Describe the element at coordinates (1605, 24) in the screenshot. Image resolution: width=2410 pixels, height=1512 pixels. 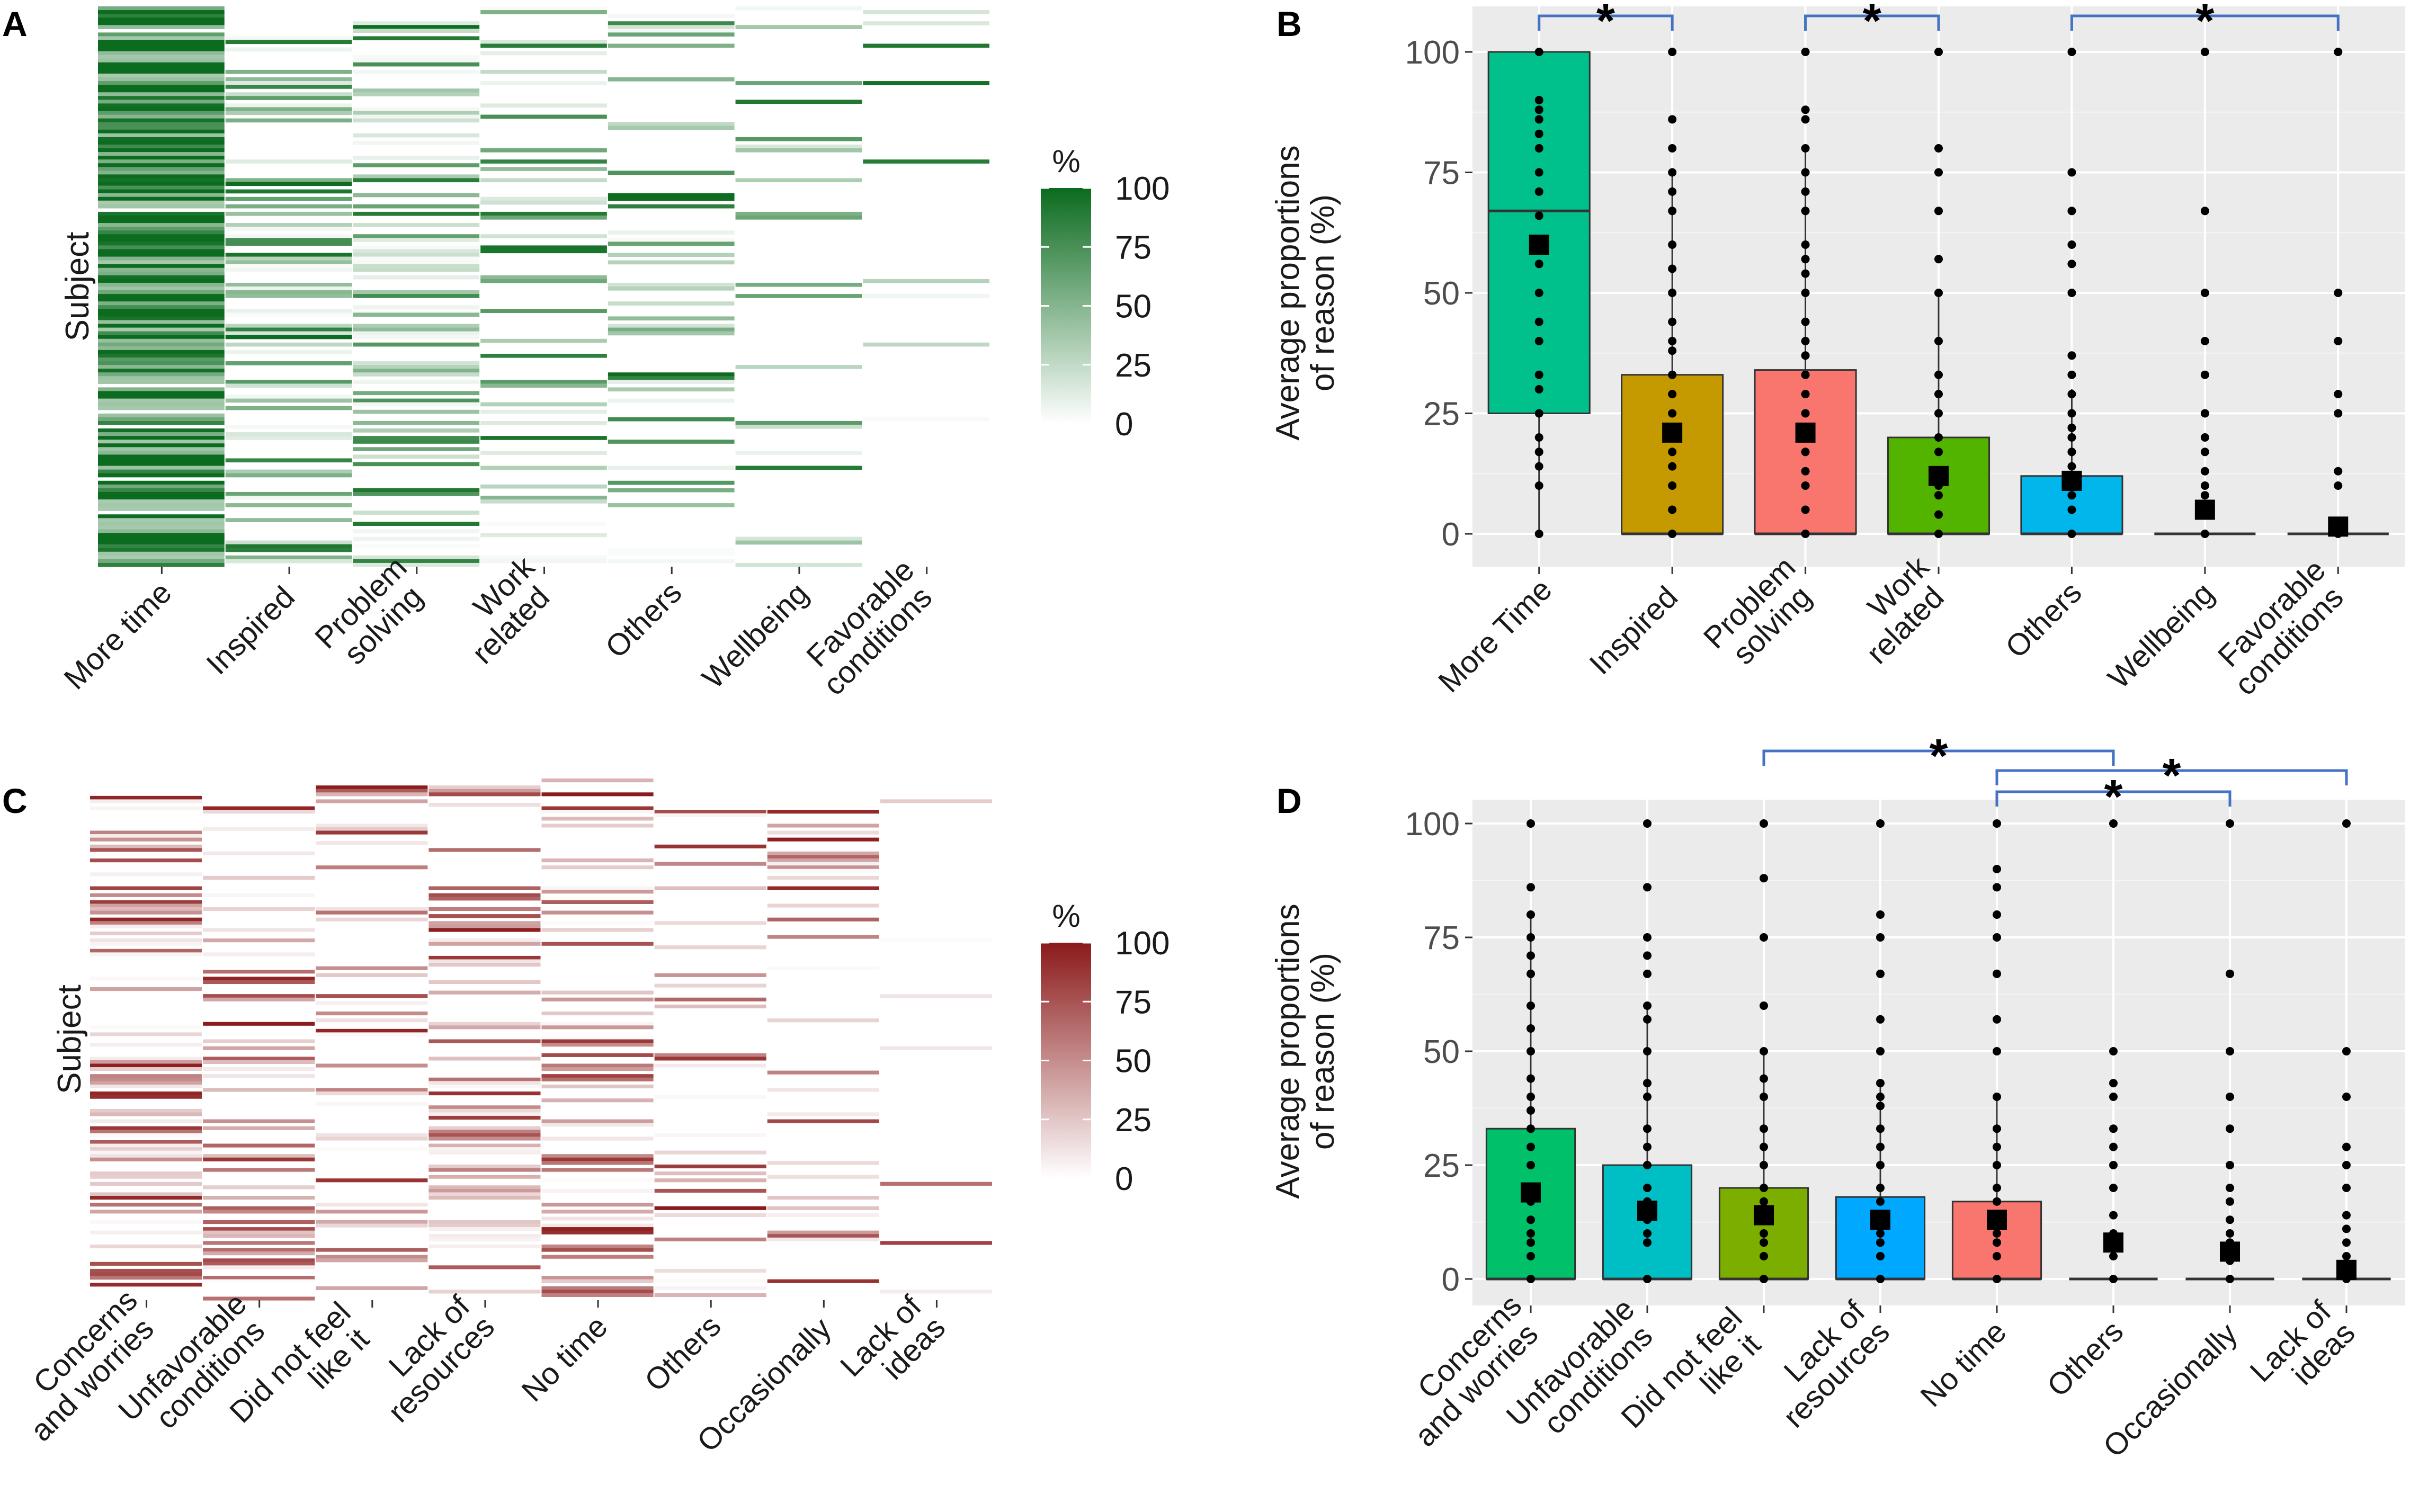
I see `significance-star: *` at that location.